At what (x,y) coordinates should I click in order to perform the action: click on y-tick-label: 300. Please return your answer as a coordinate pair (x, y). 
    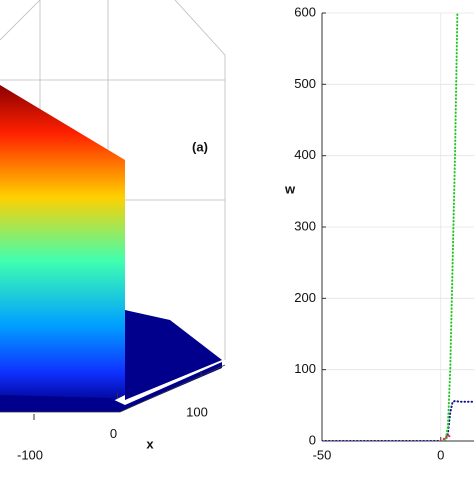
    Looking at the image, I should click on (305, 225).